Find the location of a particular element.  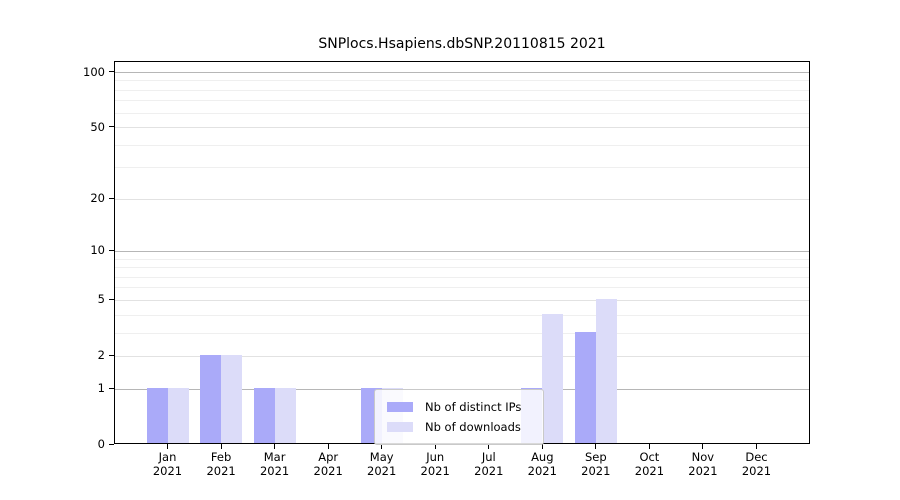

legend-swatch-distinct-ips is located at coordinates (400, 407).